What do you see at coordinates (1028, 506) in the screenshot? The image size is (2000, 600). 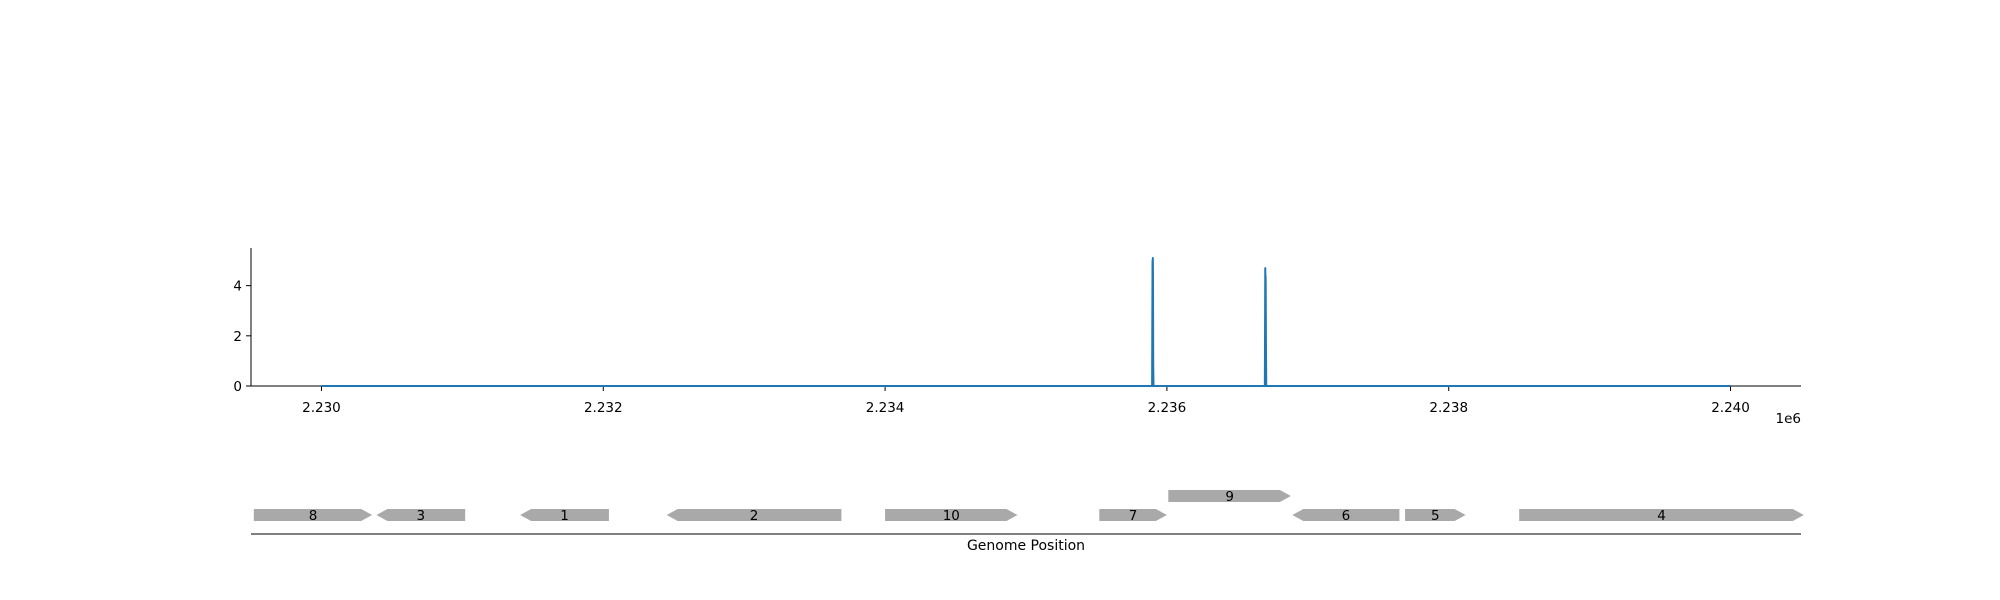 I see `gene-features: 8 3 1 2 10 7 9 6 5 4` at bounding box center [1028, 506].